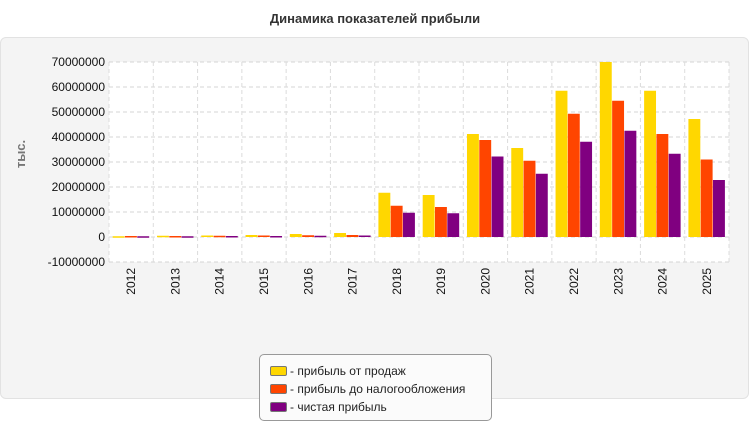 The width and height of the screenshot is (750, 421). I want to click on y-tick-label: 50000000, so click(79, 112).